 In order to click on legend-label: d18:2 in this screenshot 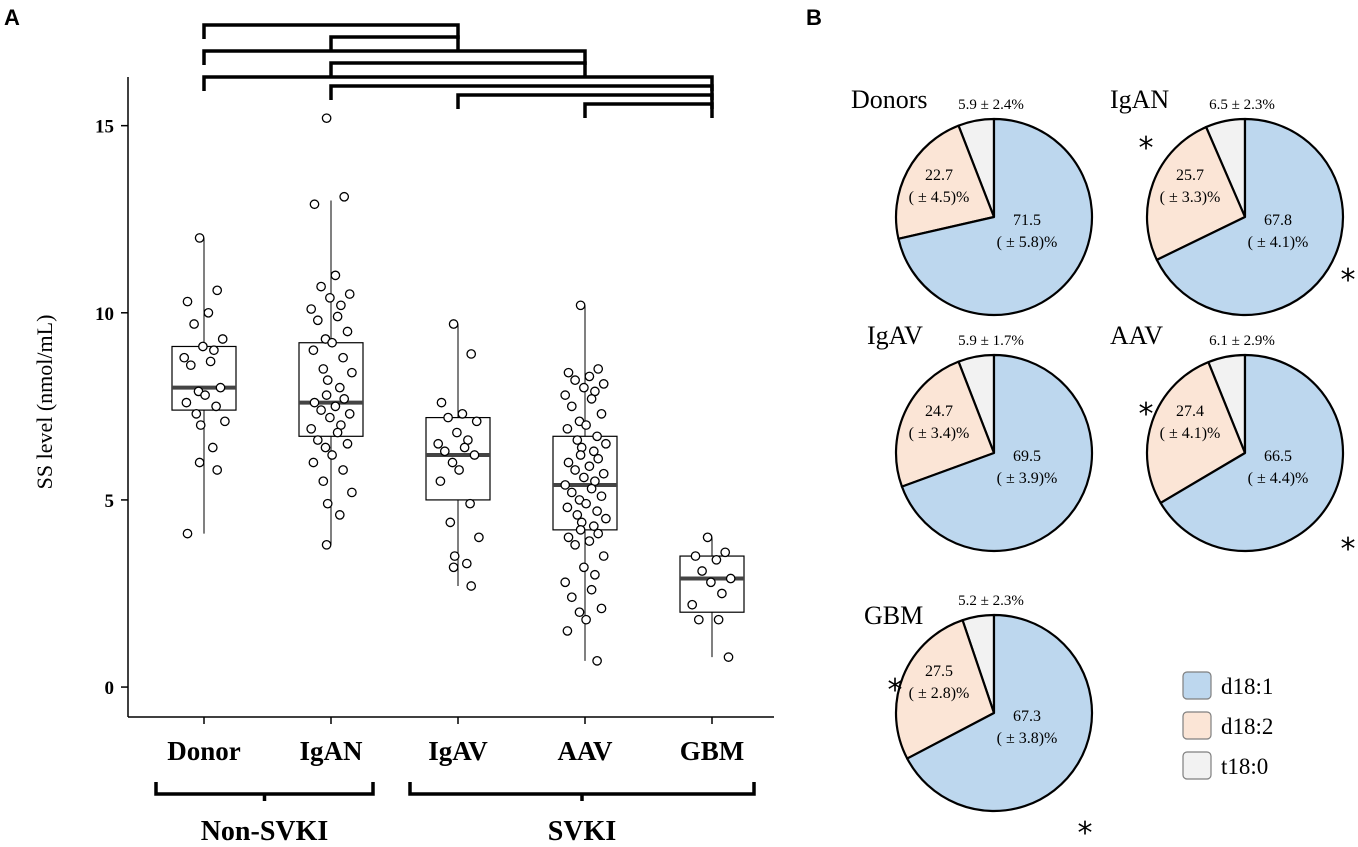, I will do `click(1247, 726)`.